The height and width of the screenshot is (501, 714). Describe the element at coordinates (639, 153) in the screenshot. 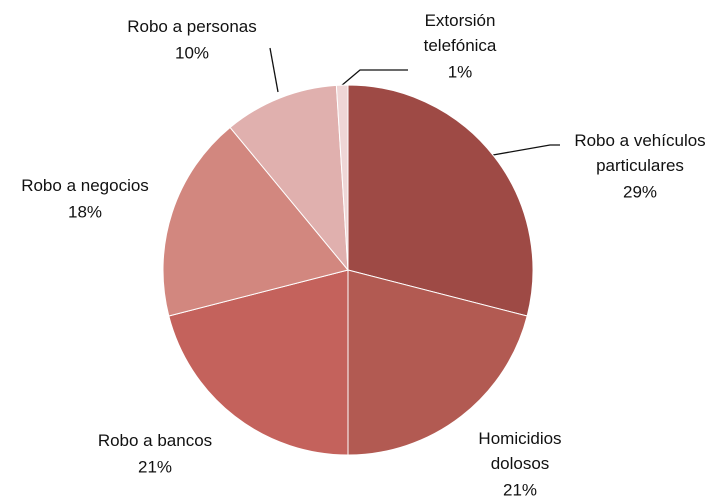

I see `slice-label: Robo a vehículos particulares` at that location.